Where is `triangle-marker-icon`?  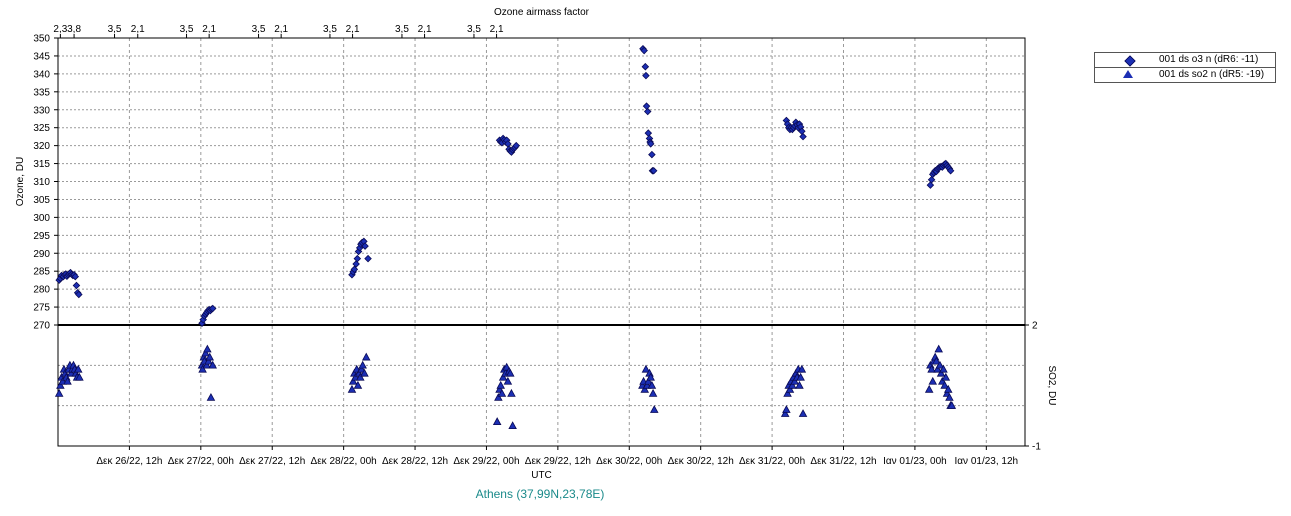 triangle-marker-icon is located at coordinates (1128, 74).